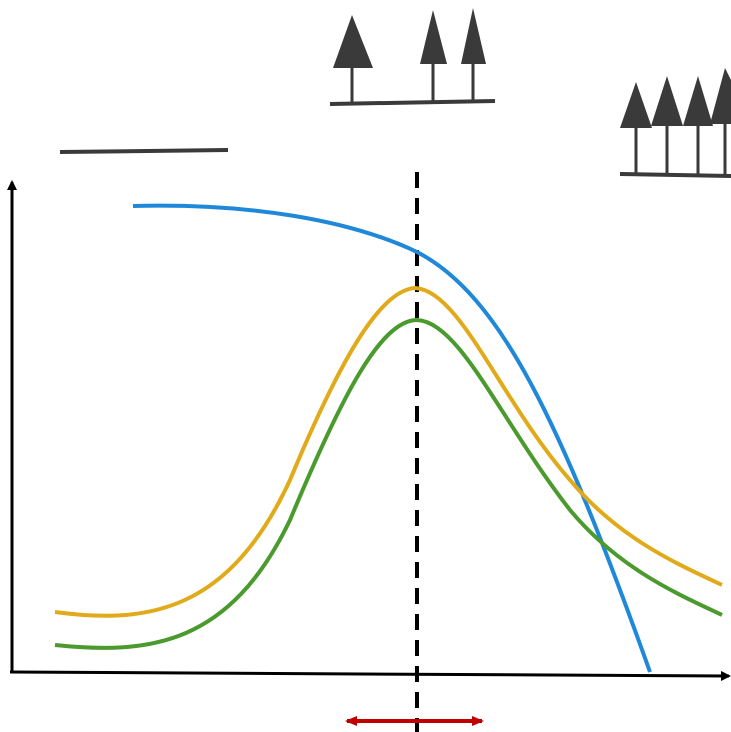 The height and width of the screenshot is (732, 731). I want to click on bare-ground, so click(144, 151).